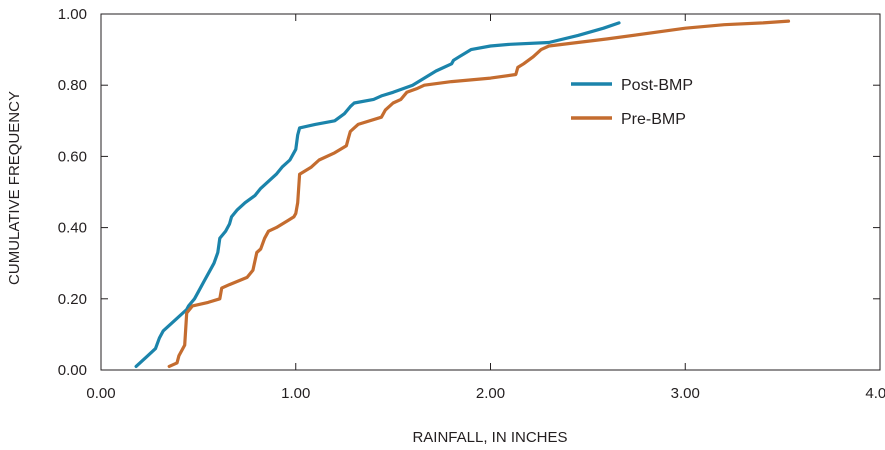  What do you see at coordinates (72, 299) in the screenshot?
I see `y-tick-label: 0.20` at bounding box center [72, 299].